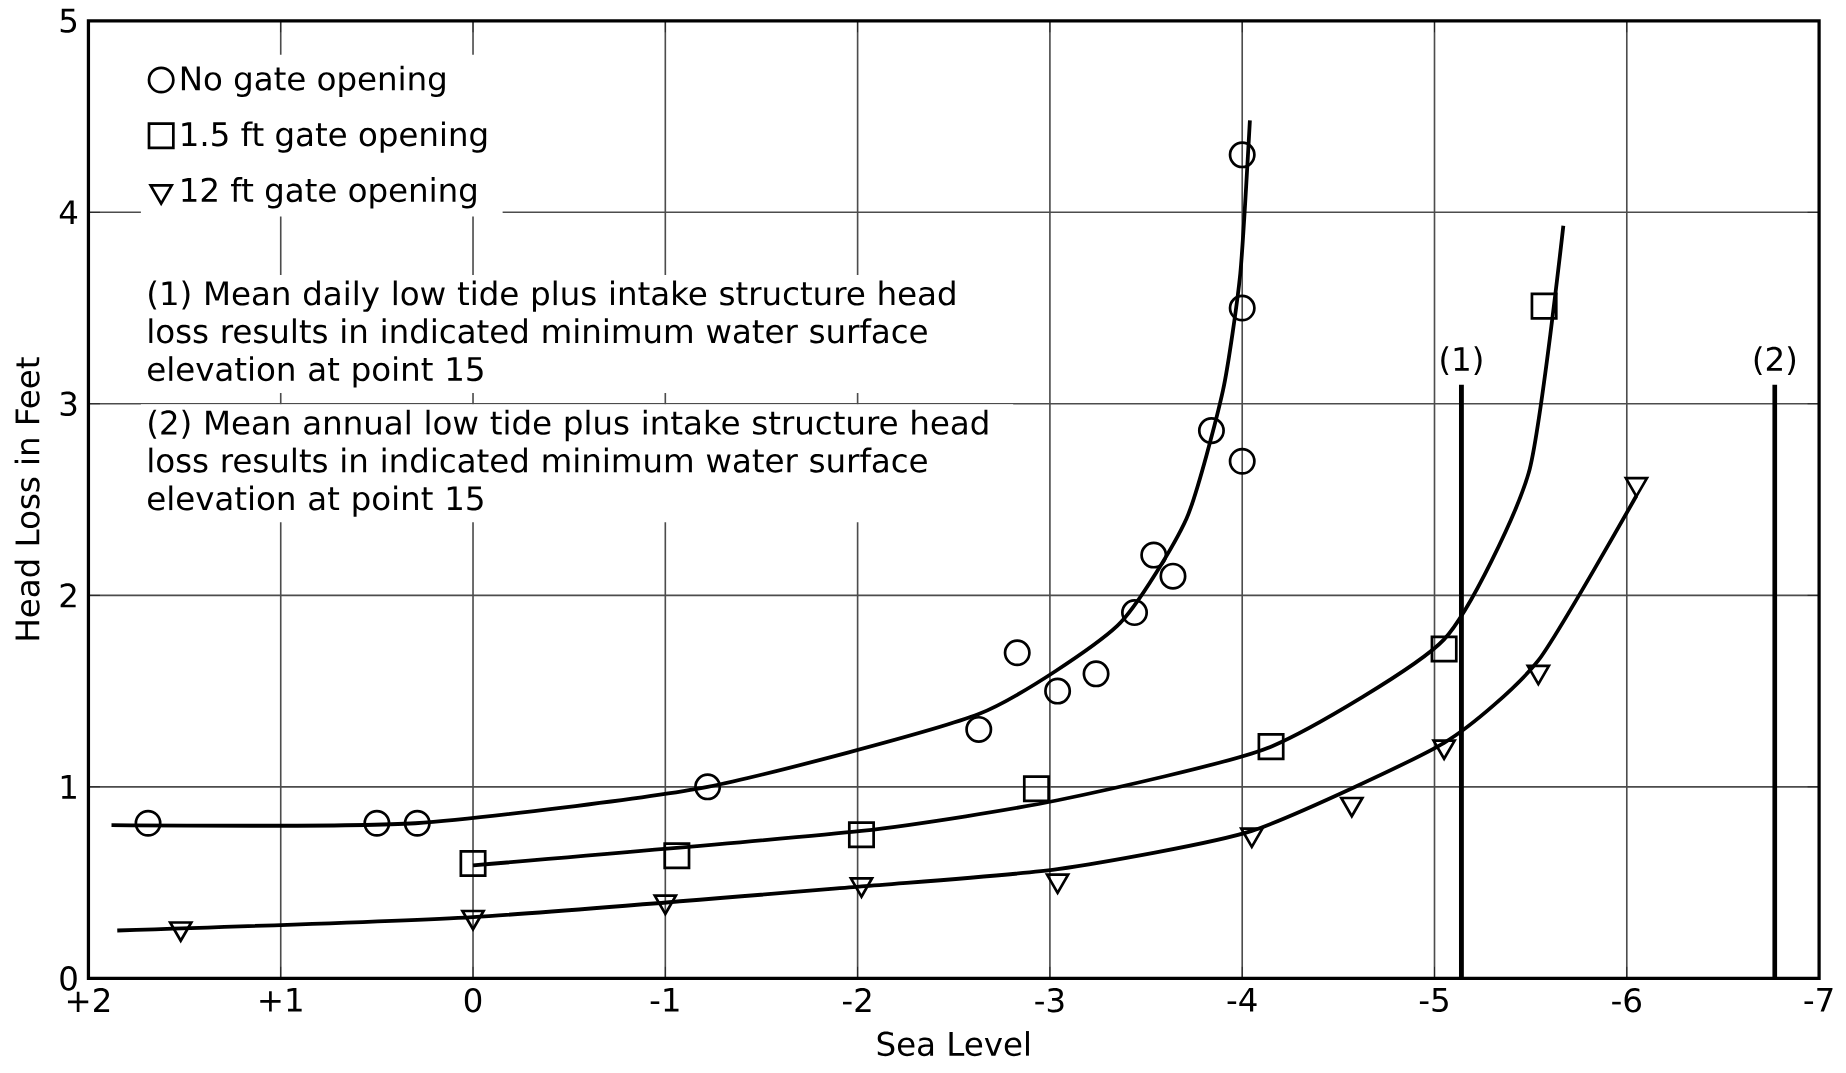 The width and height of the screenshot is (1846, 1073). I want to click on y-tick-label: 5, so click(68, 20).